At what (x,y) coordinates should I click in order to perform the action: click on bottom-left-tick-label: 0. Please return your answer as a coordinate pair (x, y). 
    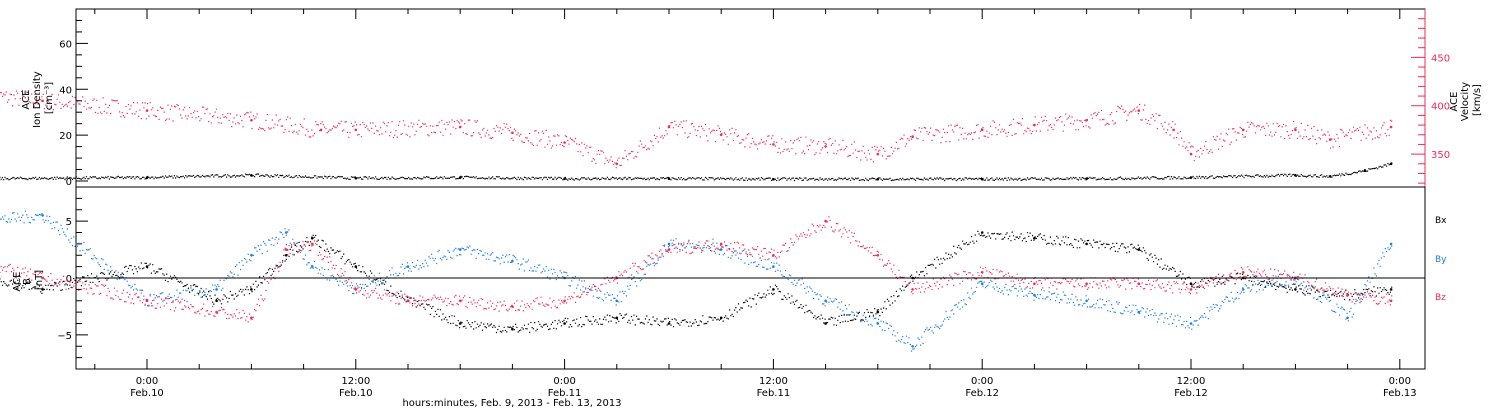
    Looking at the image, I should click on (69, 279).